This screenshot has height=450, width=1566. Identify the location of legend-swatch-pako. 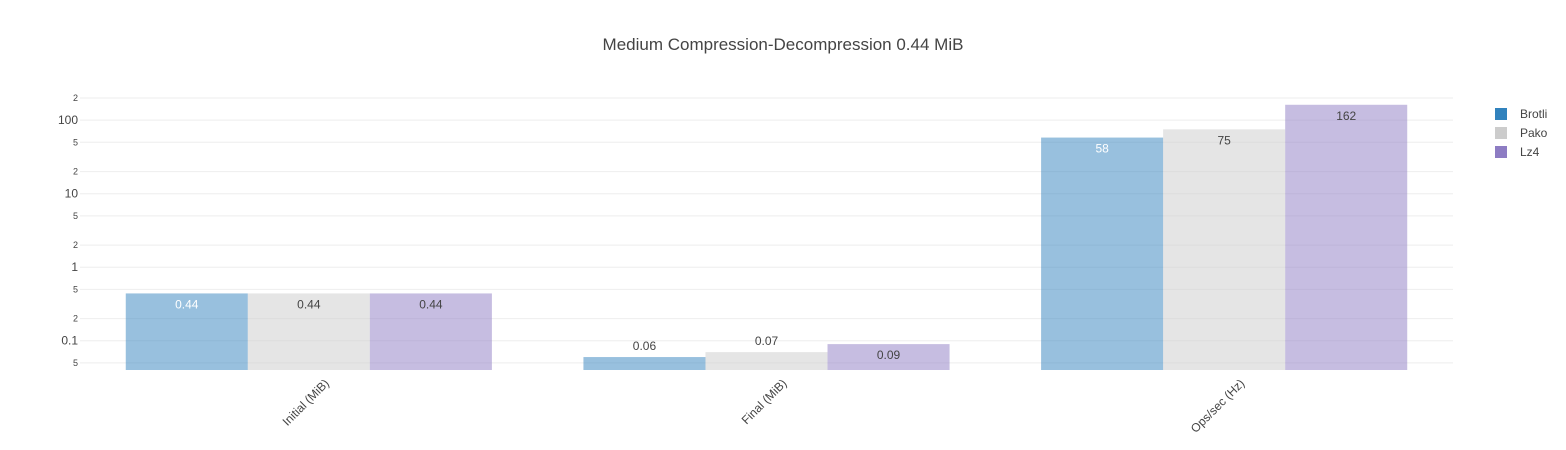
(1501, 133).